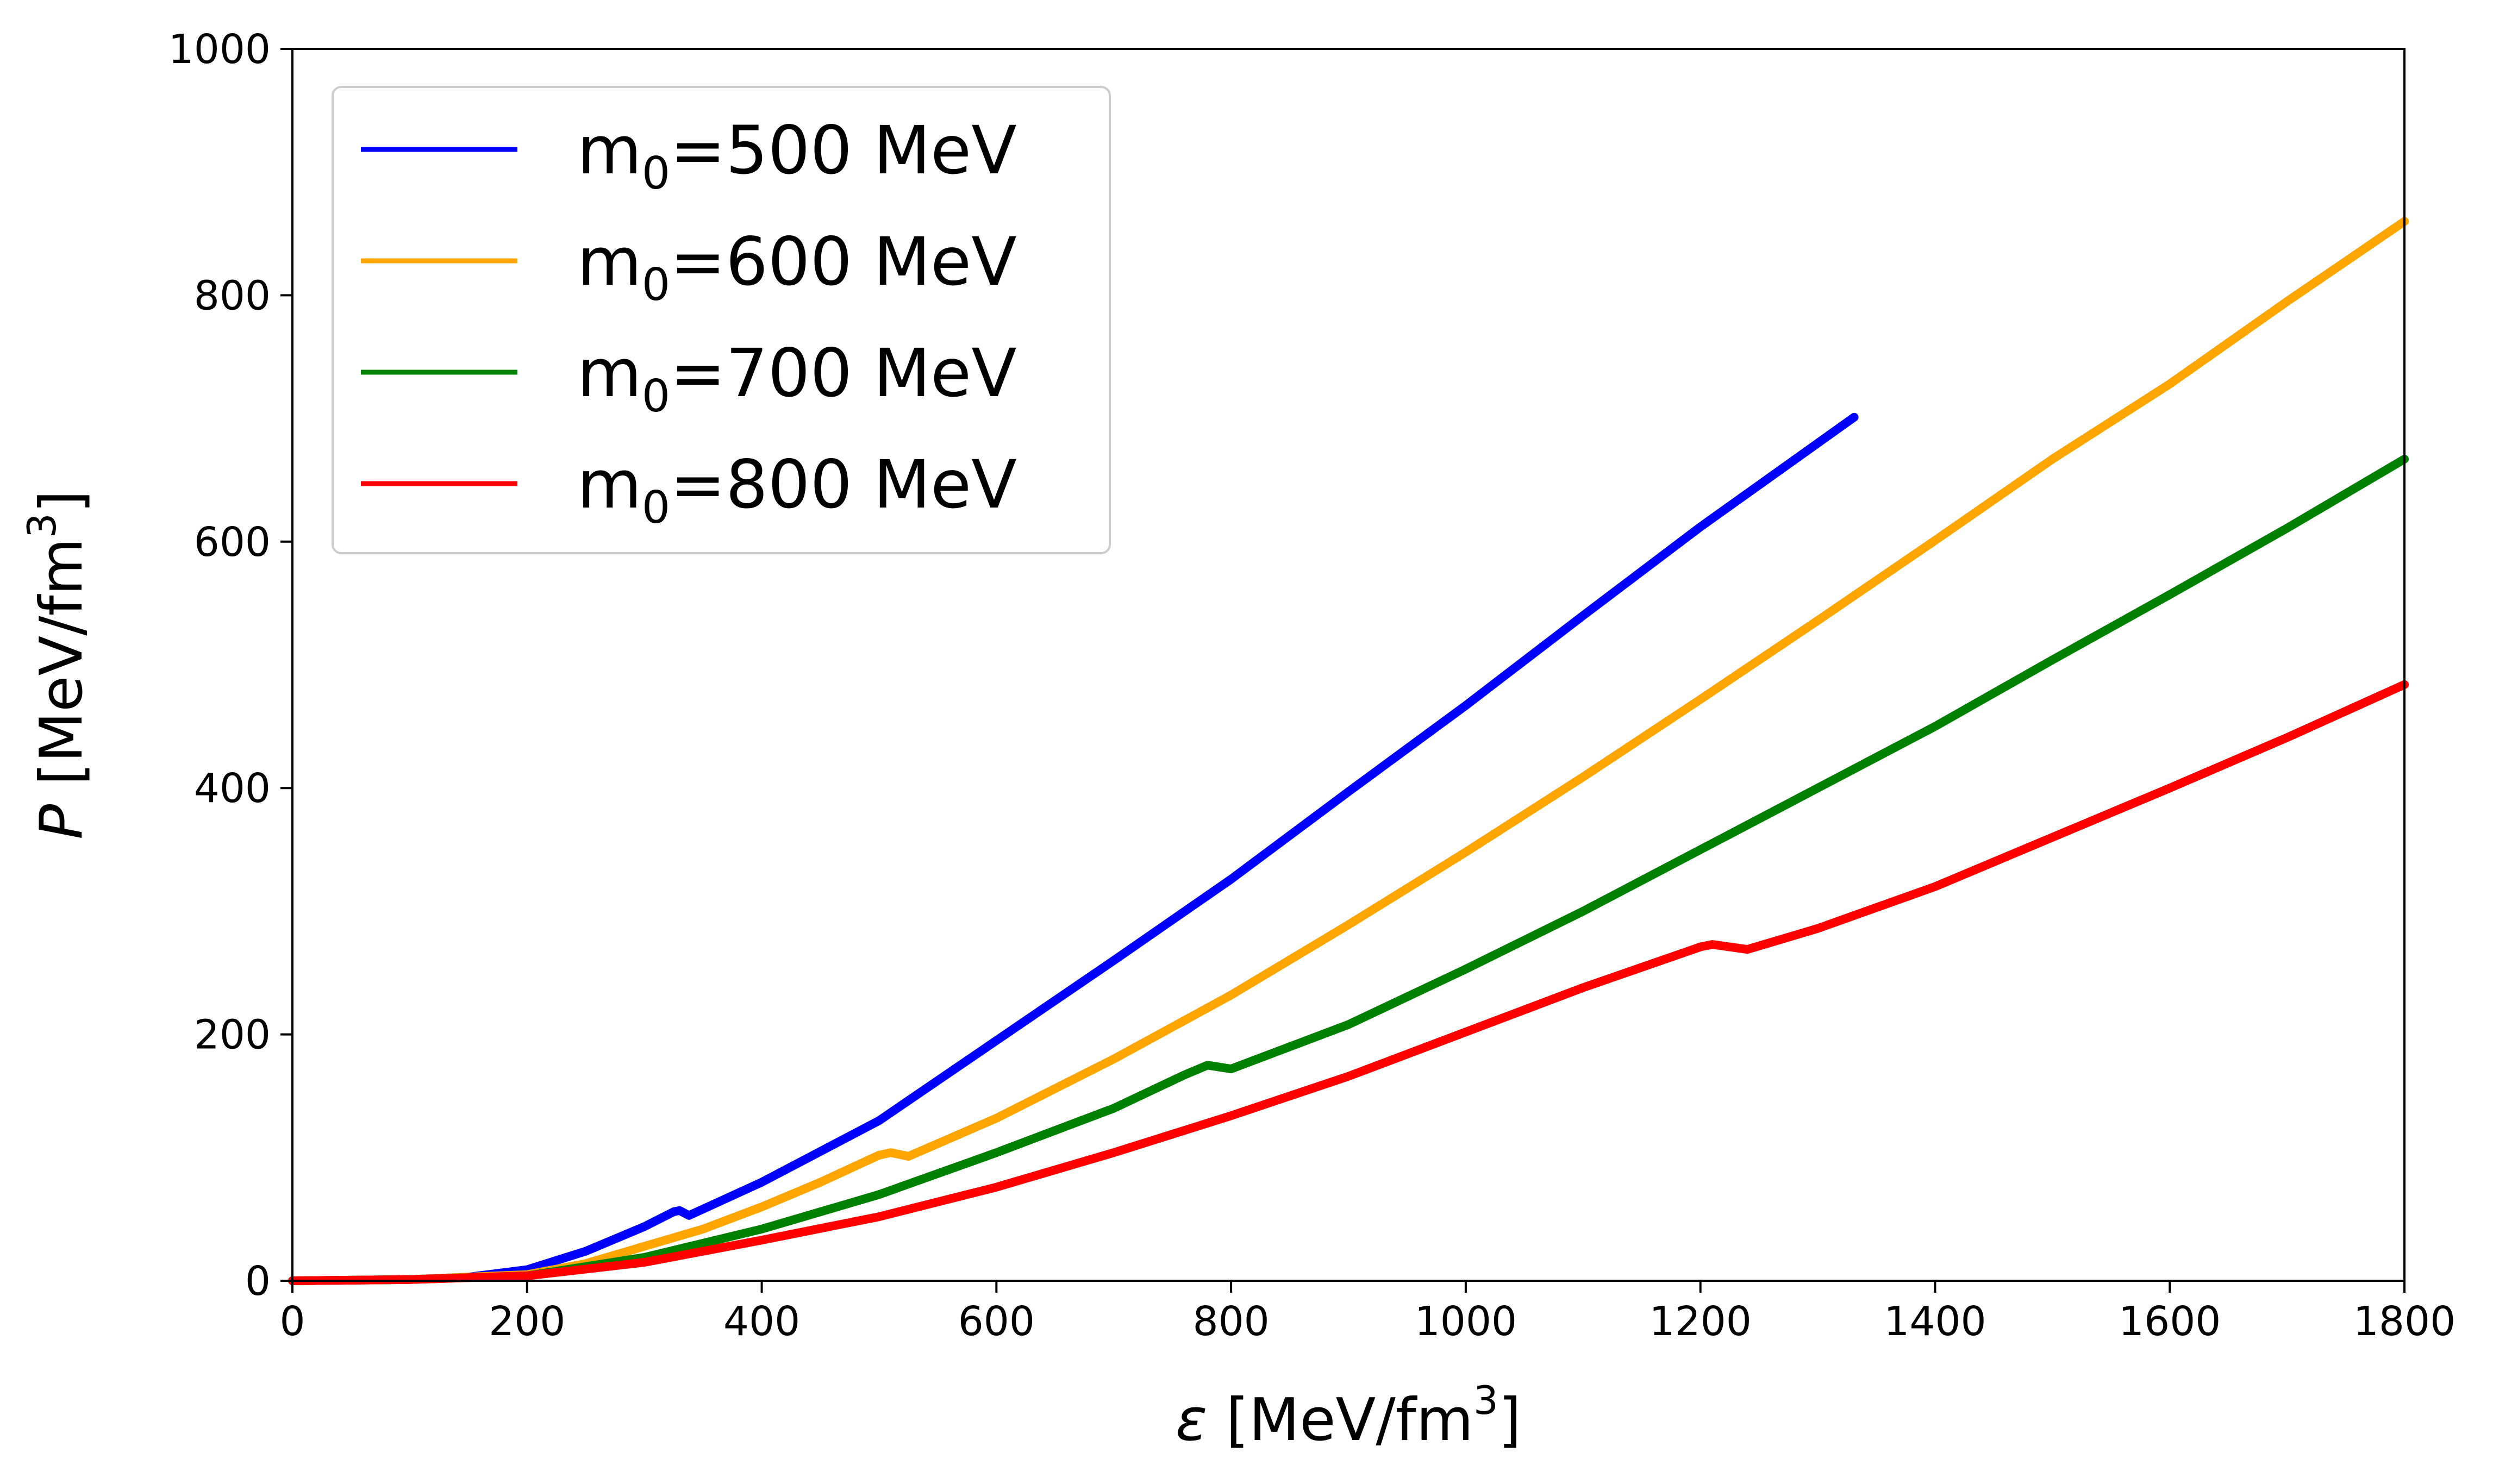  Describe the element at coordinates (232, 788) in the screenshot. I see `y-tick-label: 400` at that location.